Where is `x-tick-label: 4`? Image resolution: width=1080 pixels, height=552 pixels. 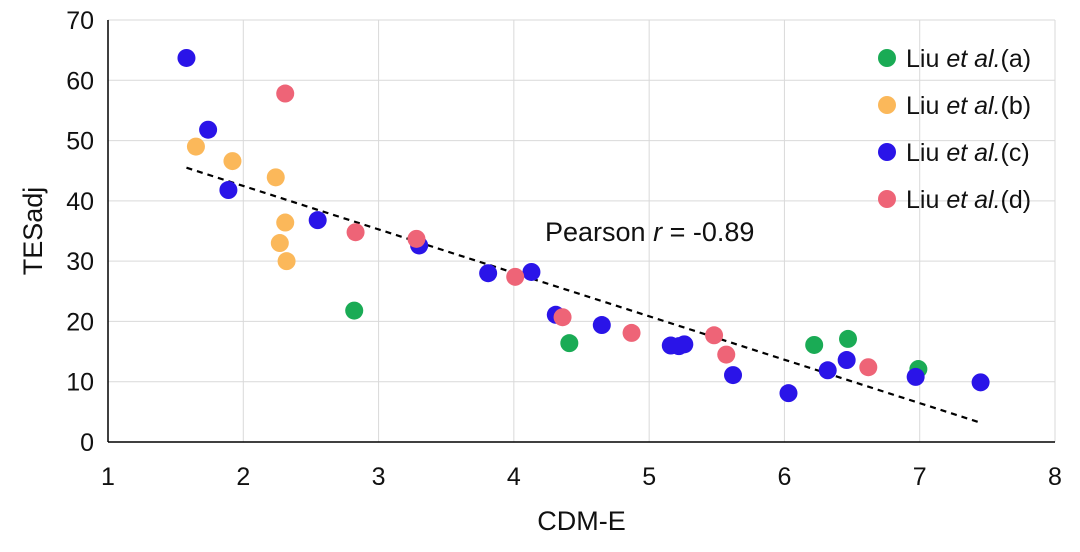
x-tick-label: 4 is located at coordinates (514, 477).